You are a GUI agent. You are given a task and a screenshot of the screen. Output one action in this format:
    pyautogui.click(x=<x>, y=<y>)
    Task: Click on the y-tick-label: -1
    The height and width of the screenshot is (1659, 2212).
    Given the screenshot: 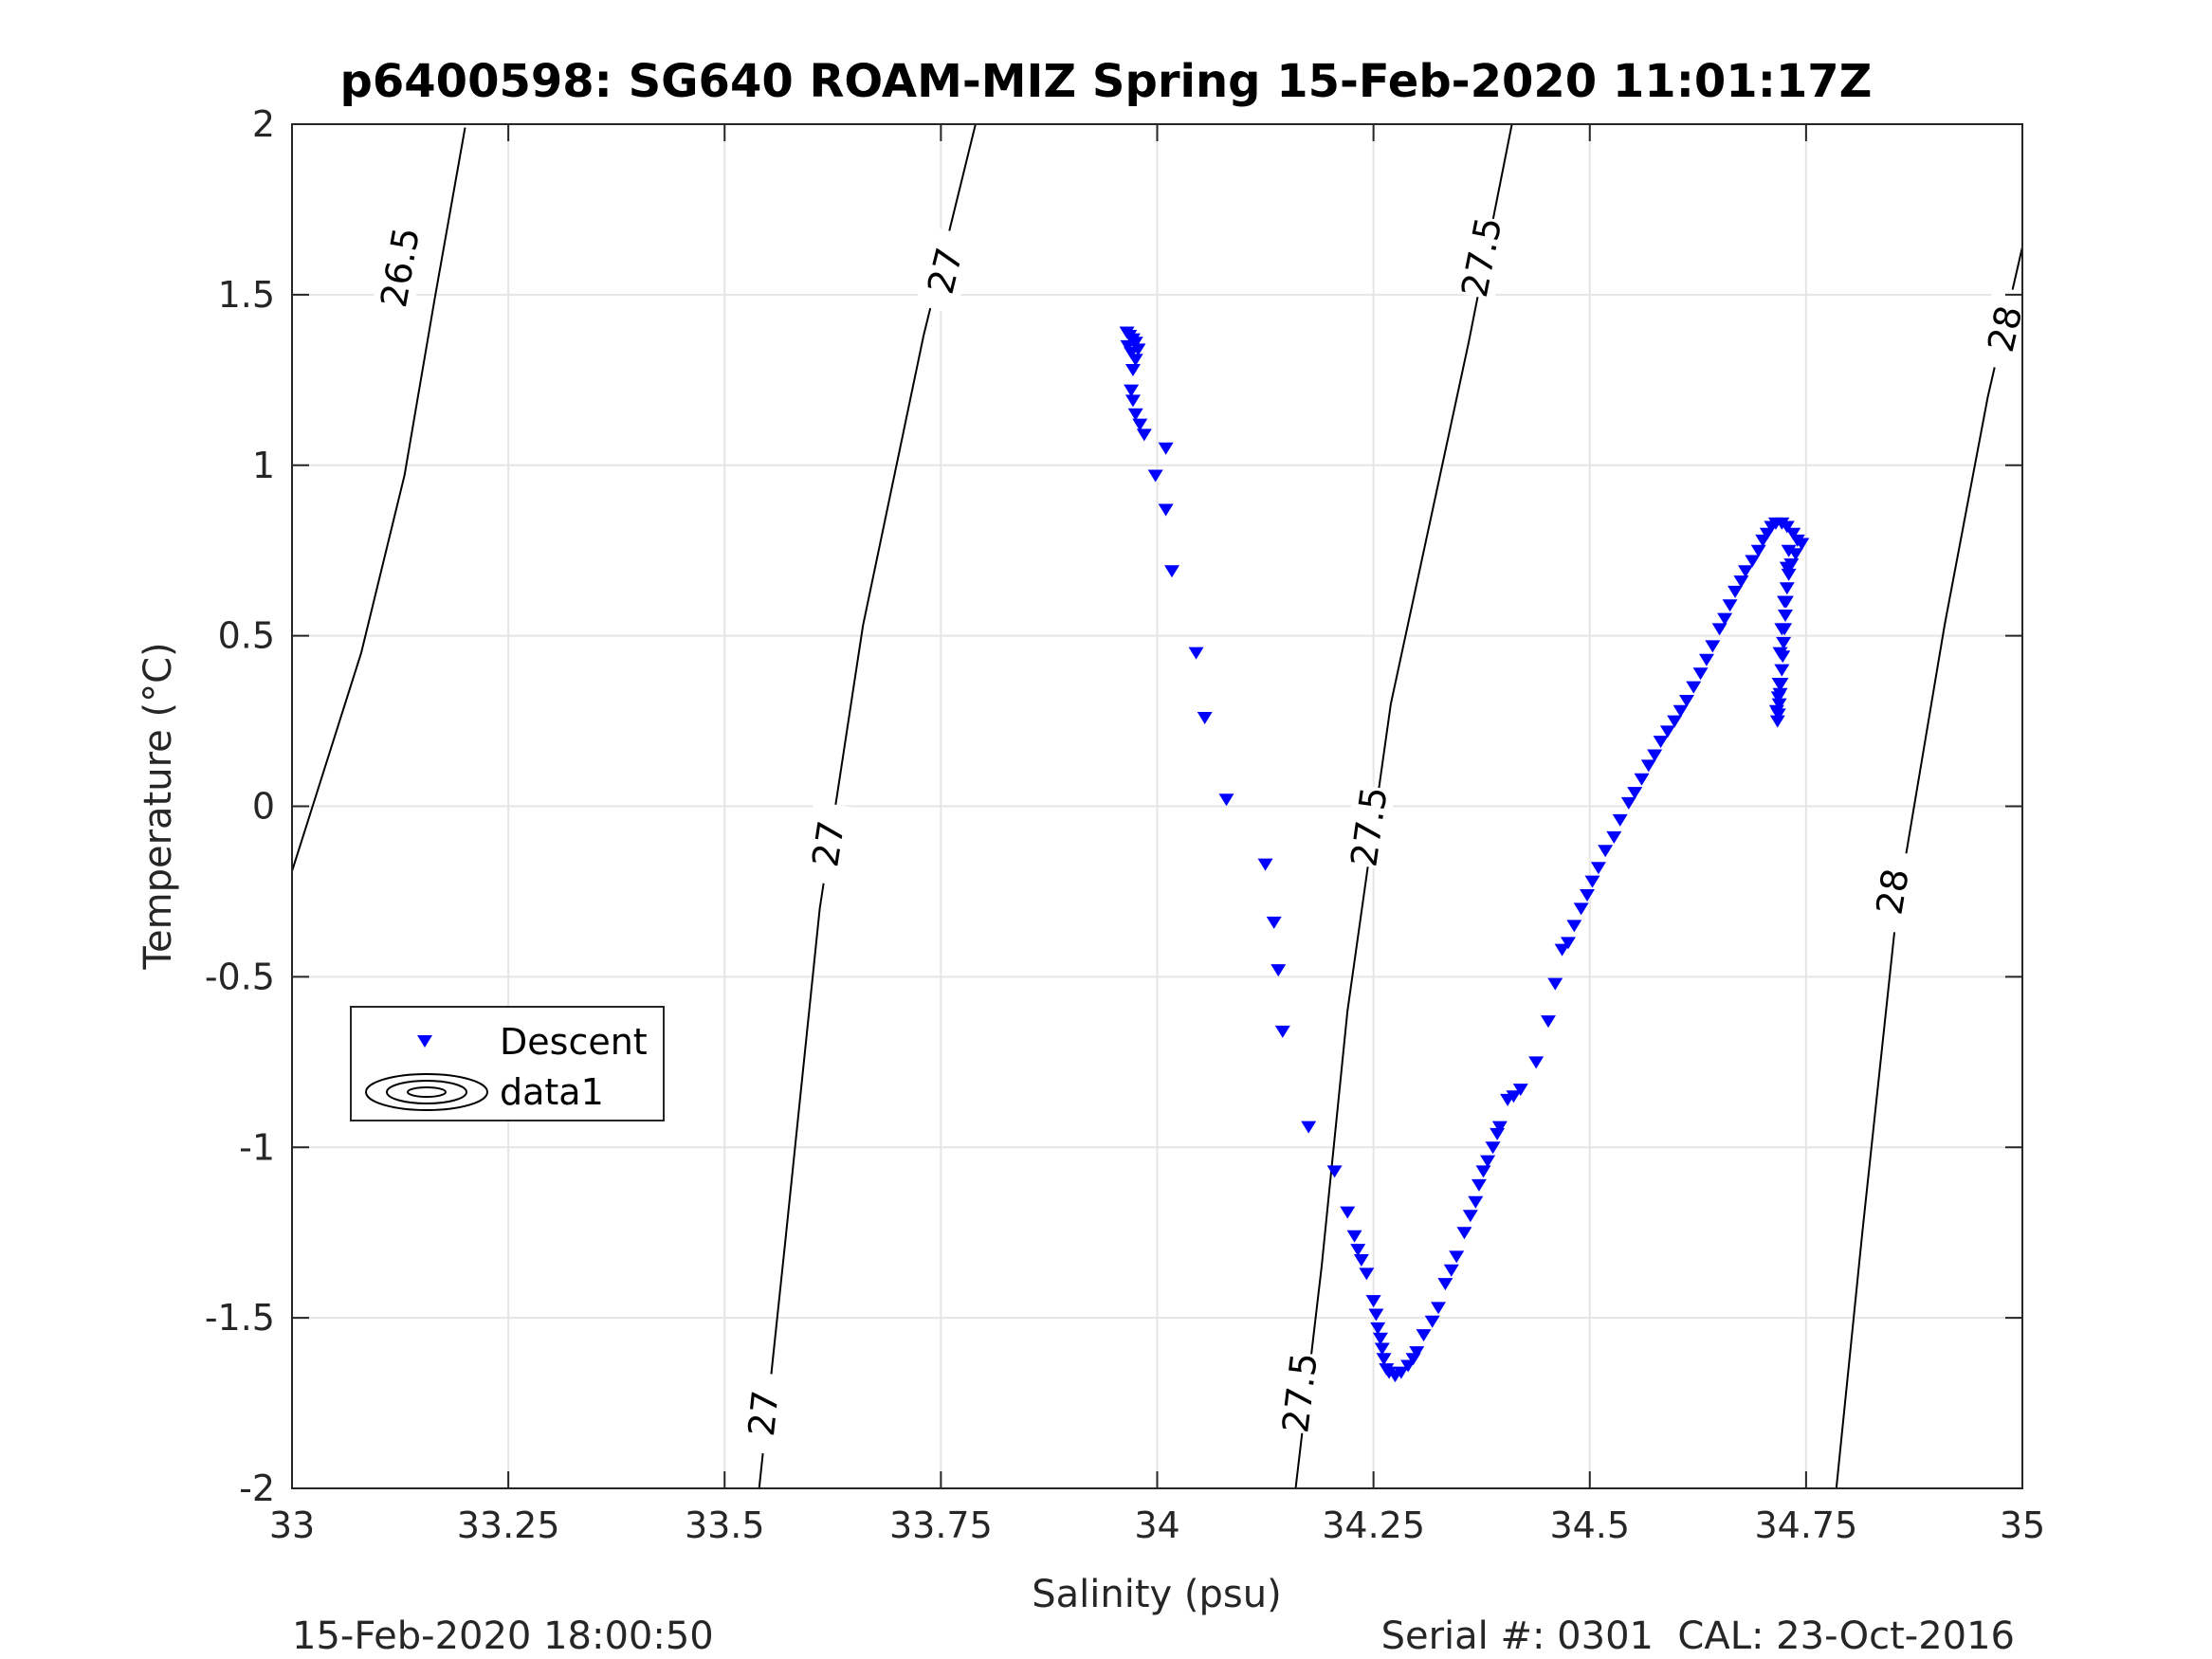 What is the action you would take?
    pyautogui.click(x=257, y=1147)
    